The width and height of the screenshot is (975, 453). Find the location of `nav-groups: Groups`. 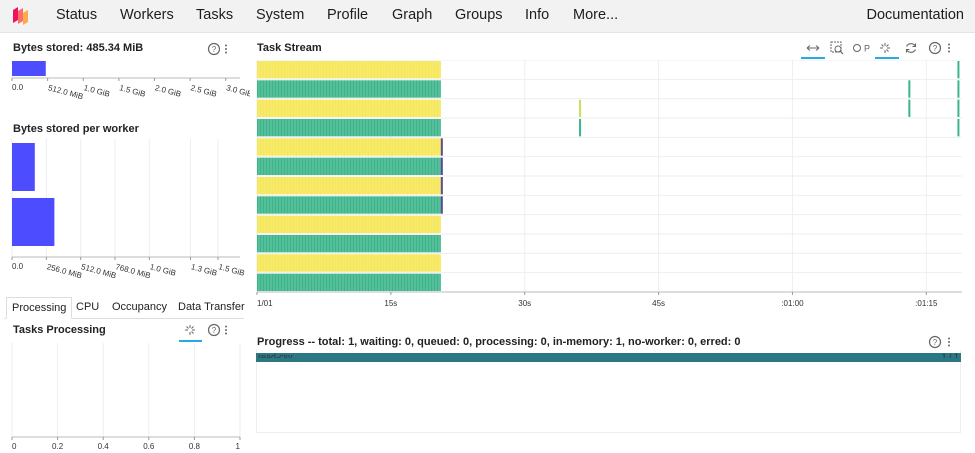

nav-groups: Groups is located at coordinates (479, 15).